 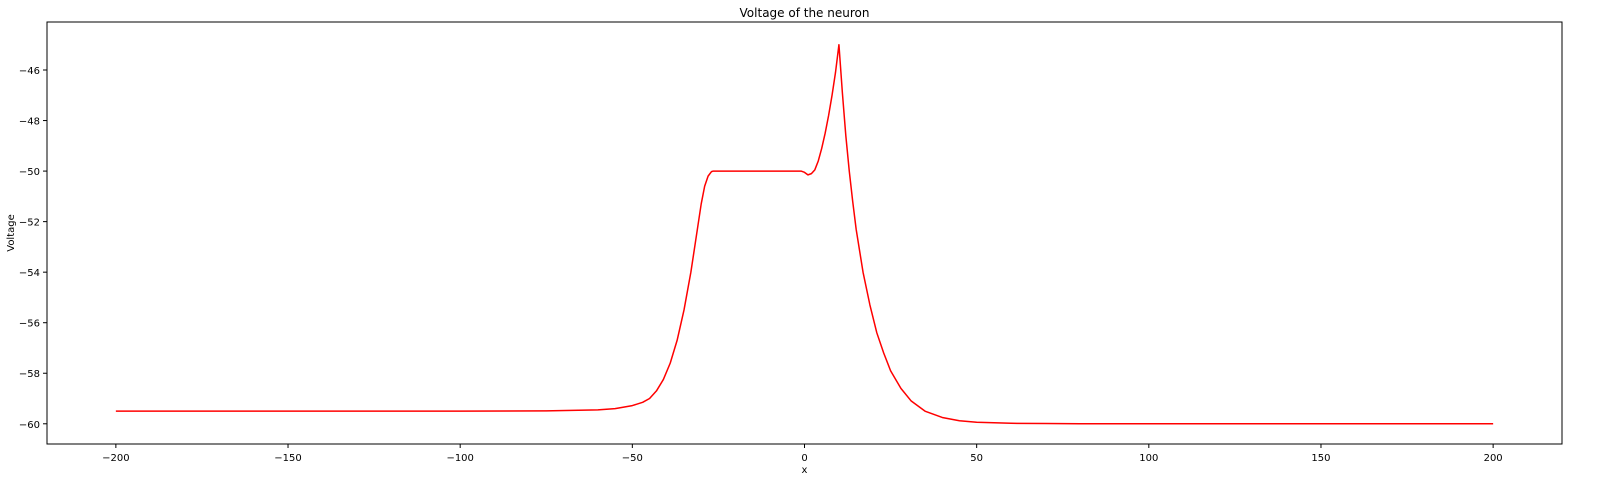 What do you see at coordinates (459, 458) in the screenshot?
I see `x-tick-label: −100` at bounding box center [459, 458].